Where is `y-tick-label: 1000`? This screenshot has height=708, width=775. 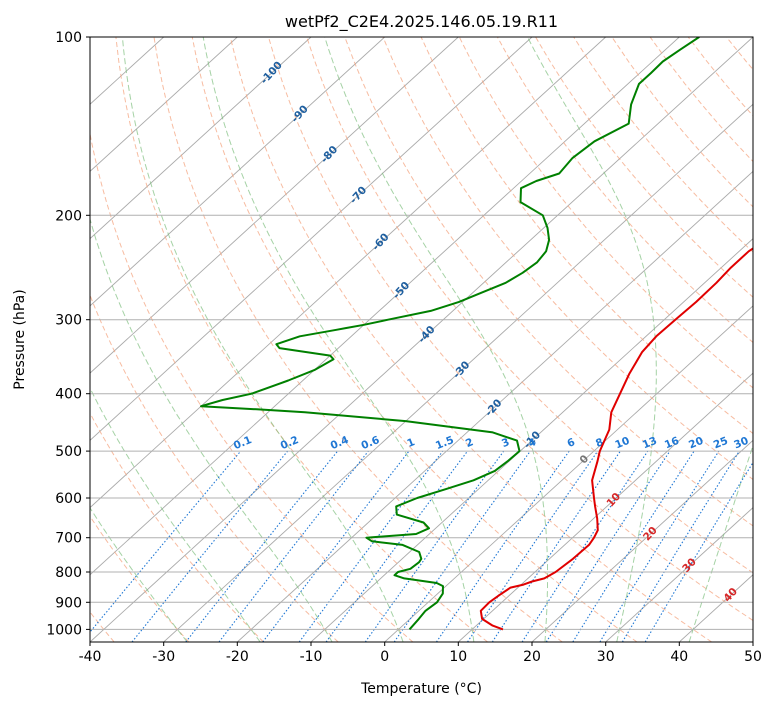 y-tick-label: 1000 is located at coordinates (64, 630).